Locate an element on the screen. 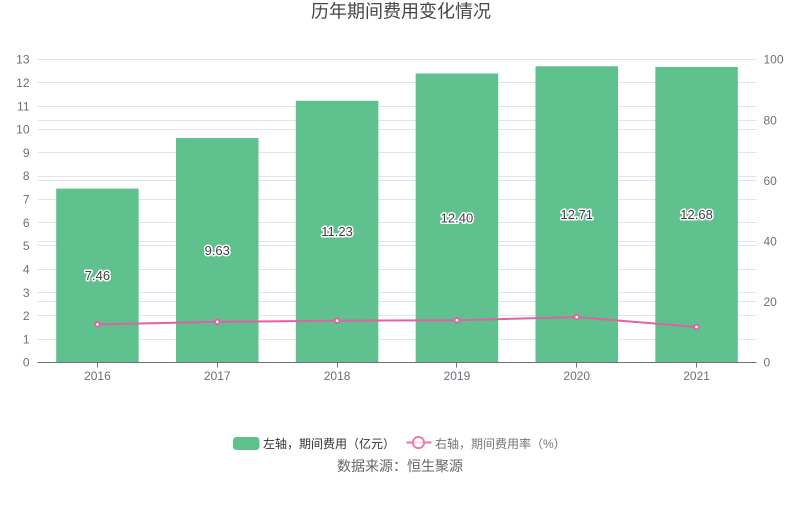 The image size is (800, 506). svg-text: 12.71 is located at coordinates (576, 214).